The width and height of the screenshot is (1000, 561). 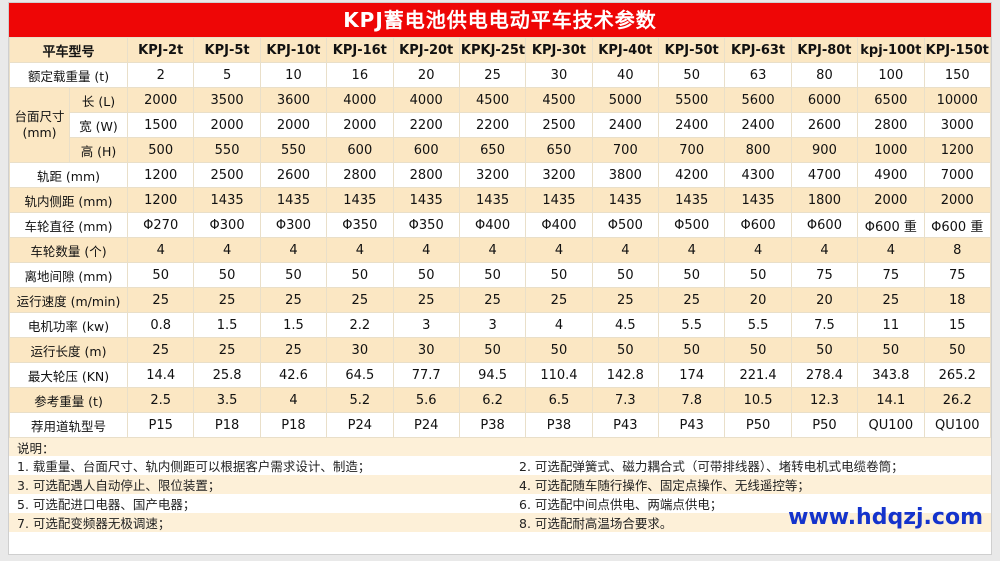 What do you see at coordinates (69, 425) in the screenshot?
I see `row-label: 荐用道轨型号` at bounding box center [69, 425].